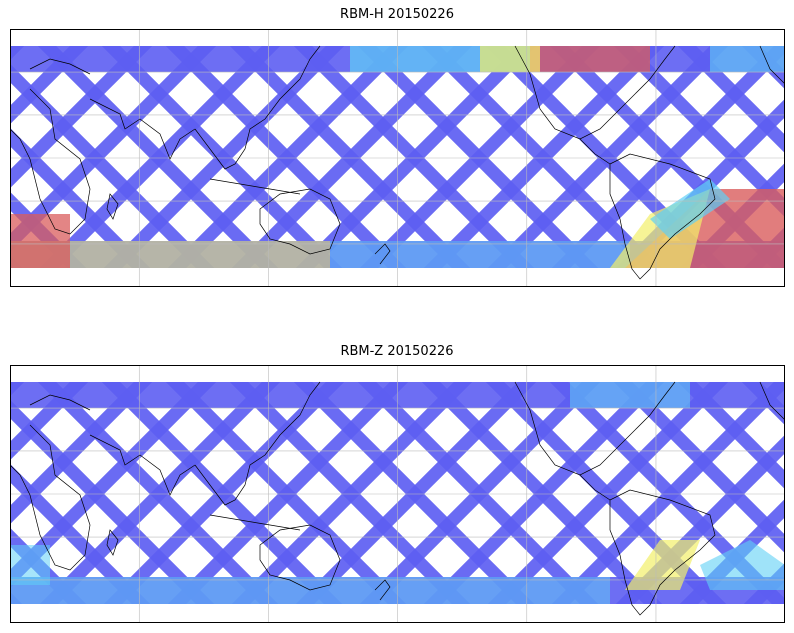 Image resolution: width=794 pixels, height=633 pixels. I want to click on panel-title-rbm-h: RBM-H 20150226, so click(397, 14).